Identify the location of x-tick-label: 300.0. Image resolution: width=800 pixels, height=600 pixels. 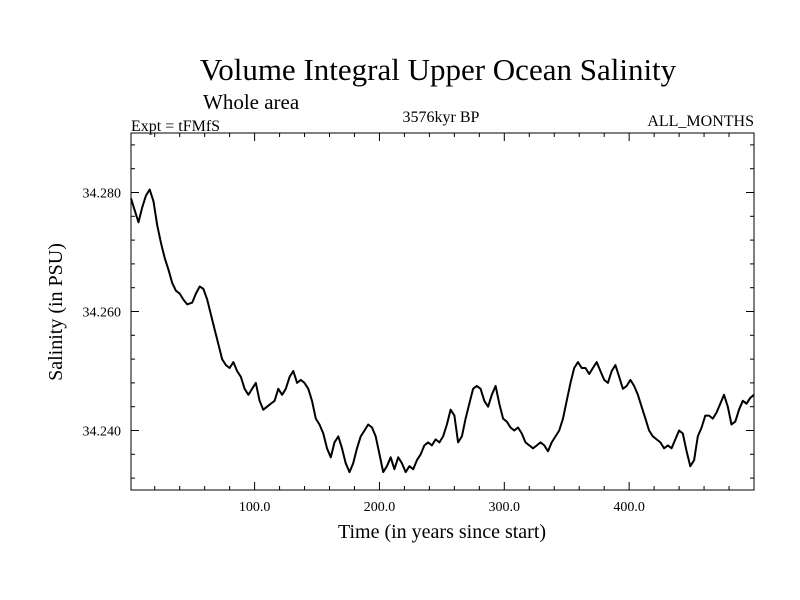
(505, 507).